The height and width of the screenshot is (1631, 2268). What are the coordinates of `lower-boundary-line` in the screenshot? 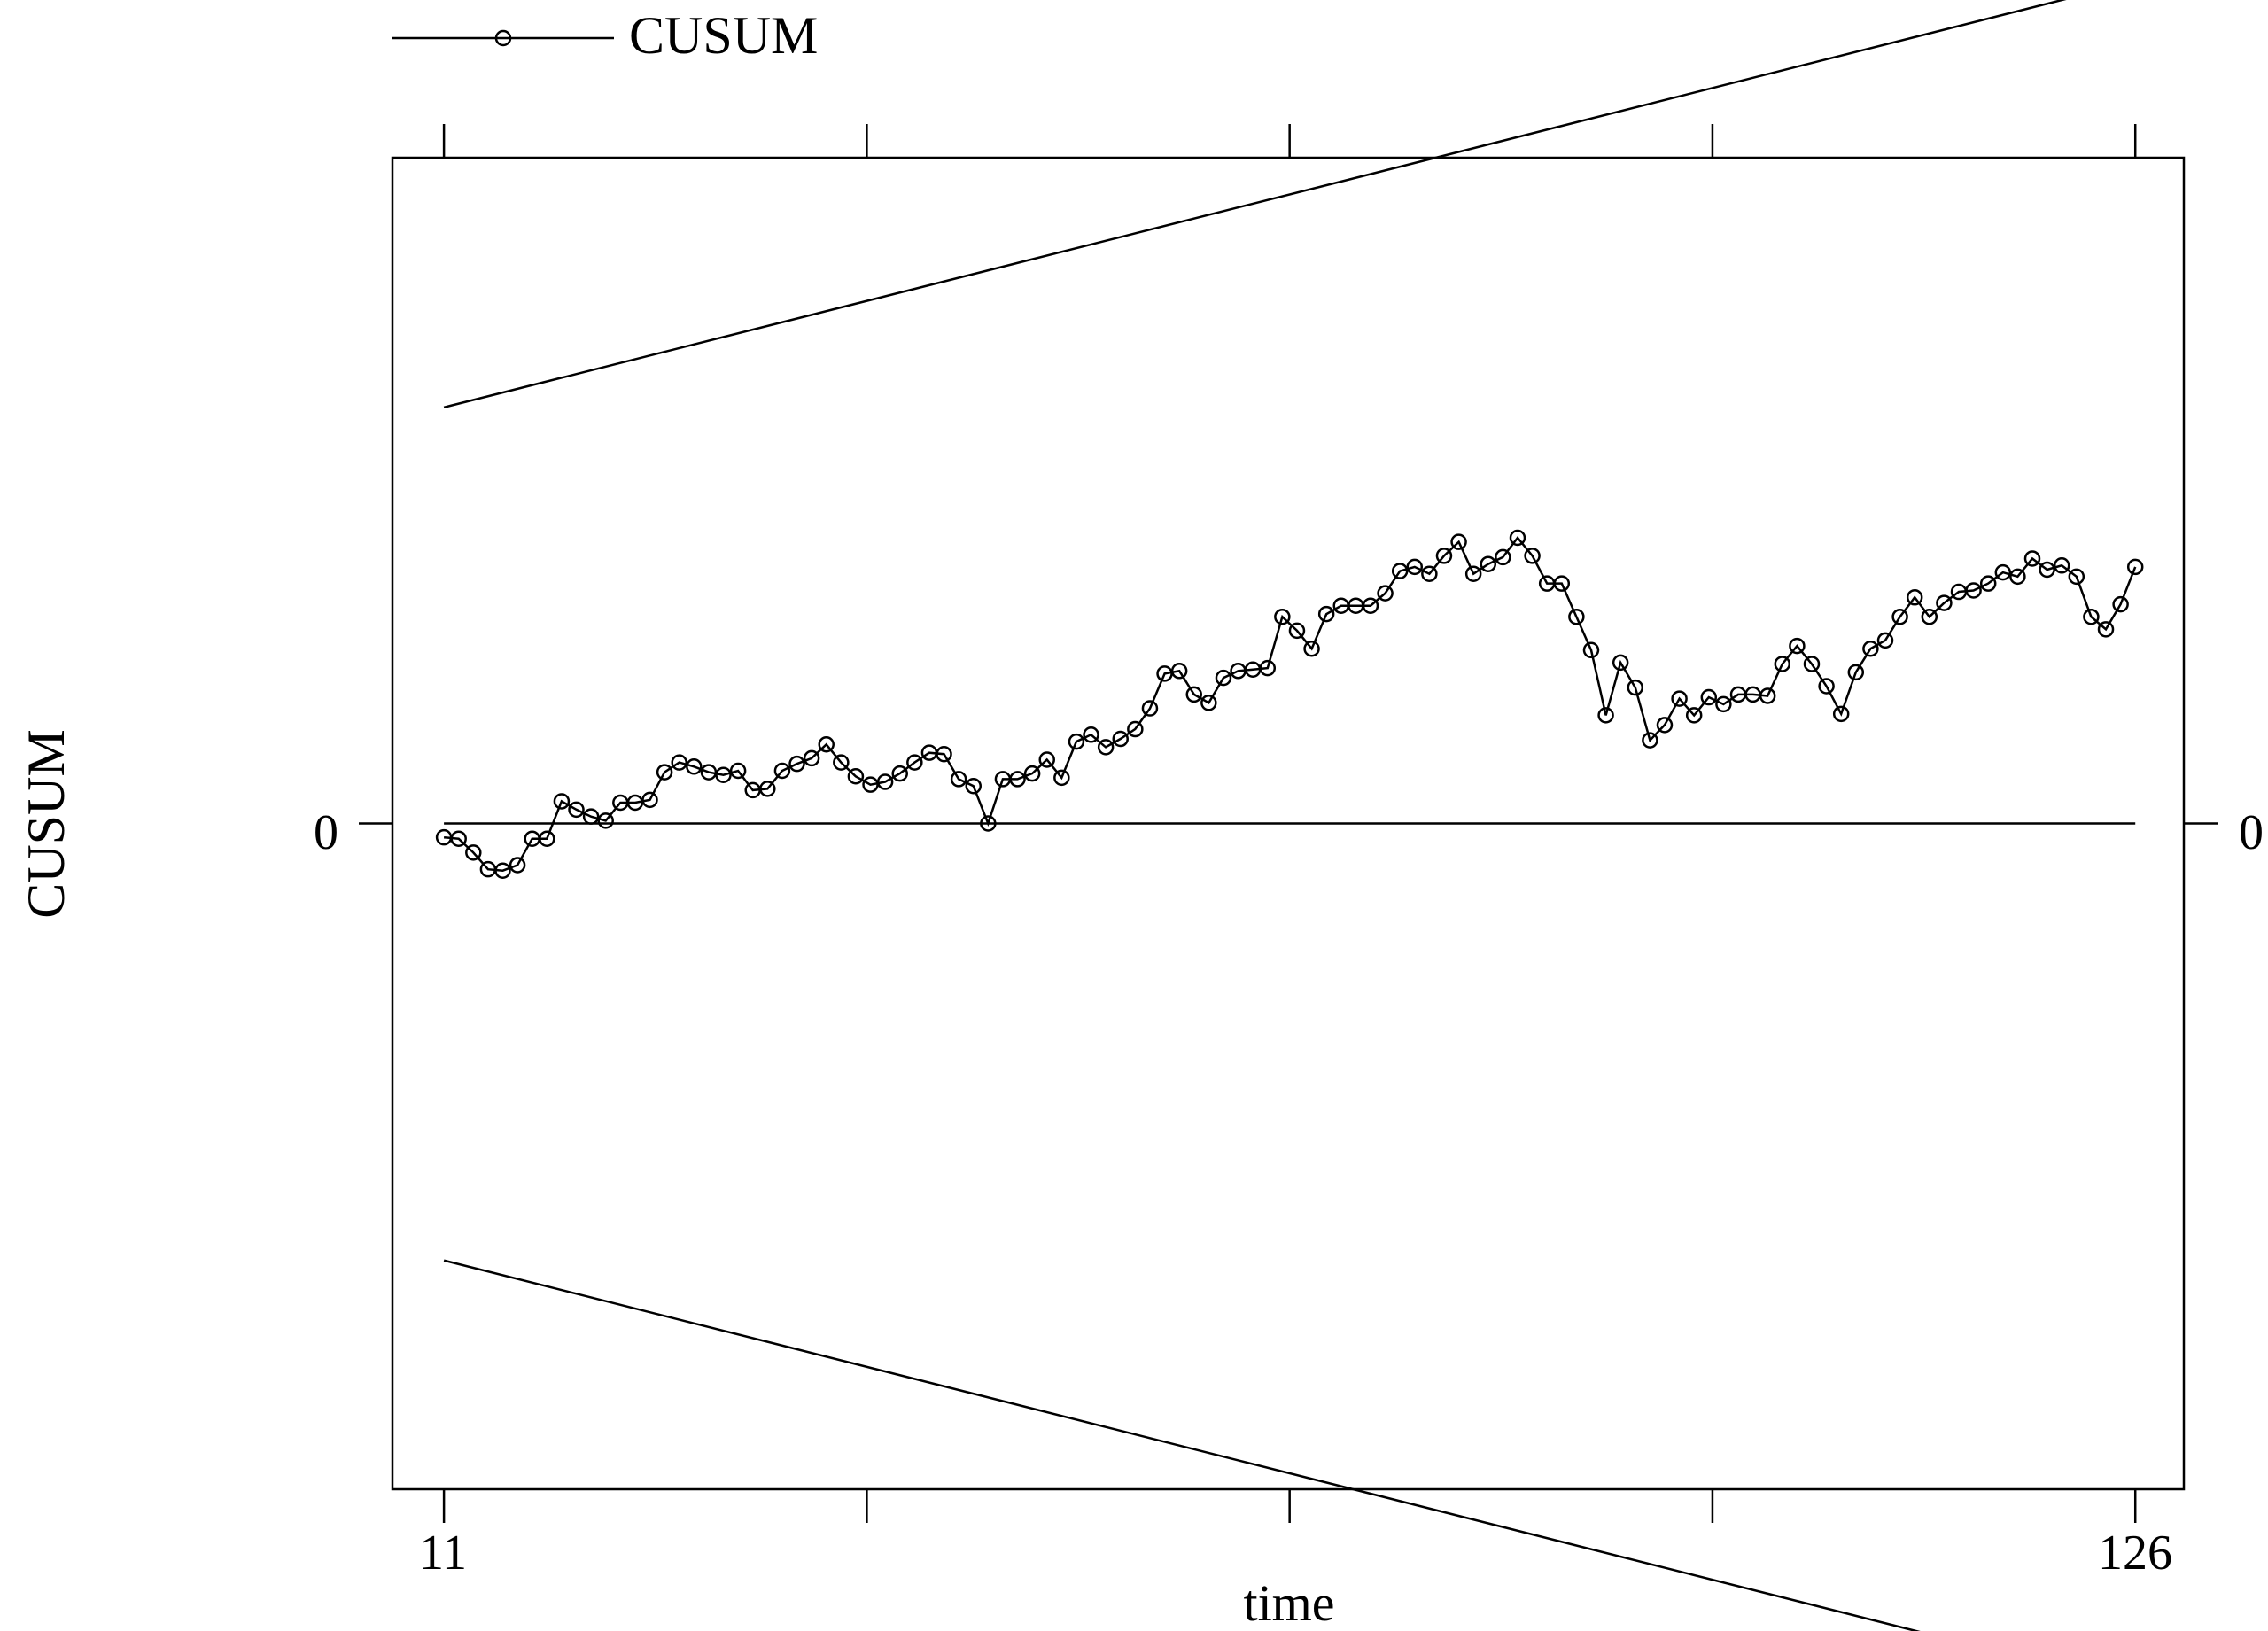 It's located at (1182, 1445).